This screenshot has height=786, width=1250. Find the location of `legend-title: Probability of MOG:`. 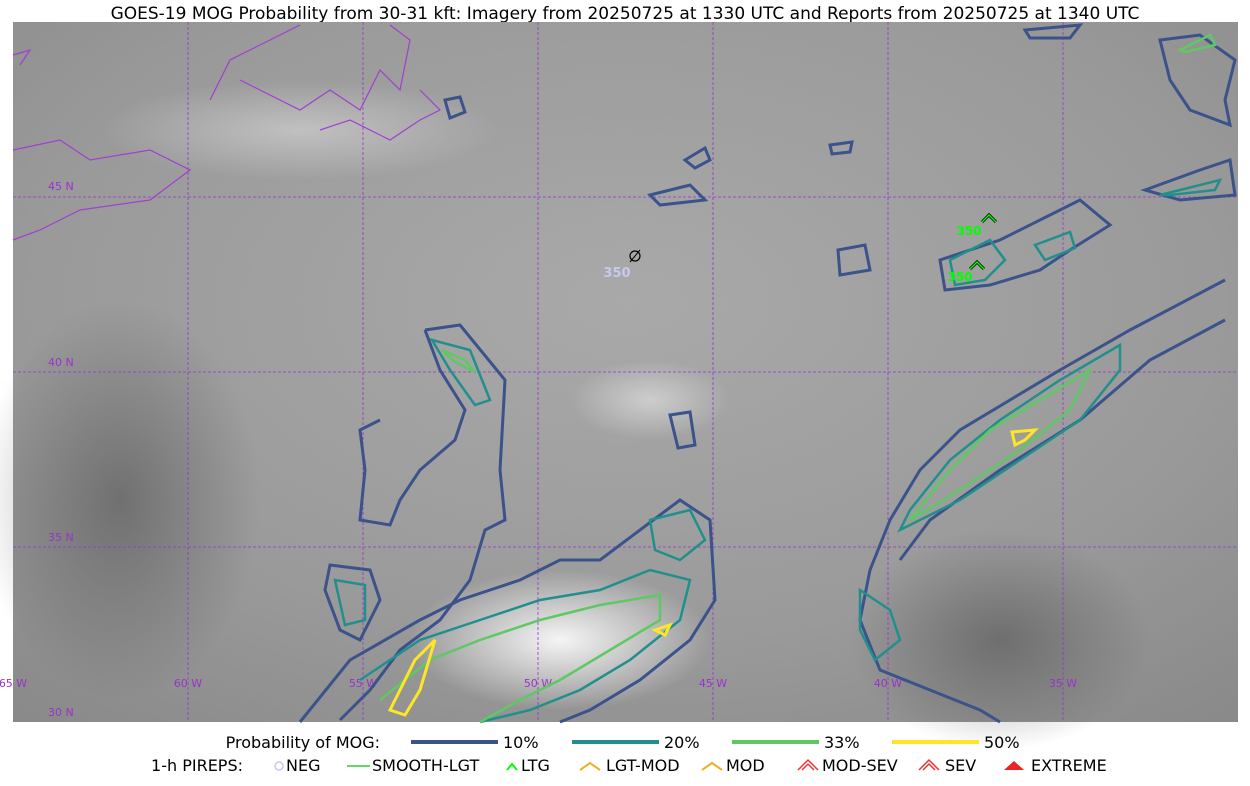

legend-title: Probability of MOG: is located at coordinates (303, 742).